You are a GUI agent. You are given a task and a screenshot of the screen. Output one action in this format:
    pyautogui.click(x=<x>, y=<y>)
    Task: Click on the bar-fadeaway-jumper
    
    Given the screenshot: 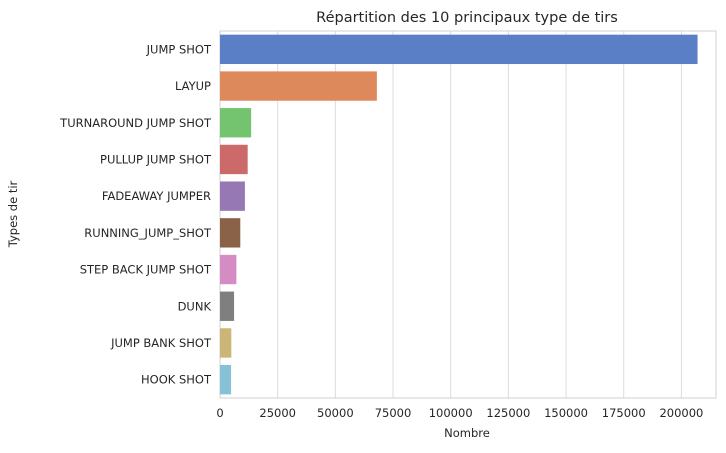 What is the action you would take?
    pyautogui.click(x=232, y=196)
    